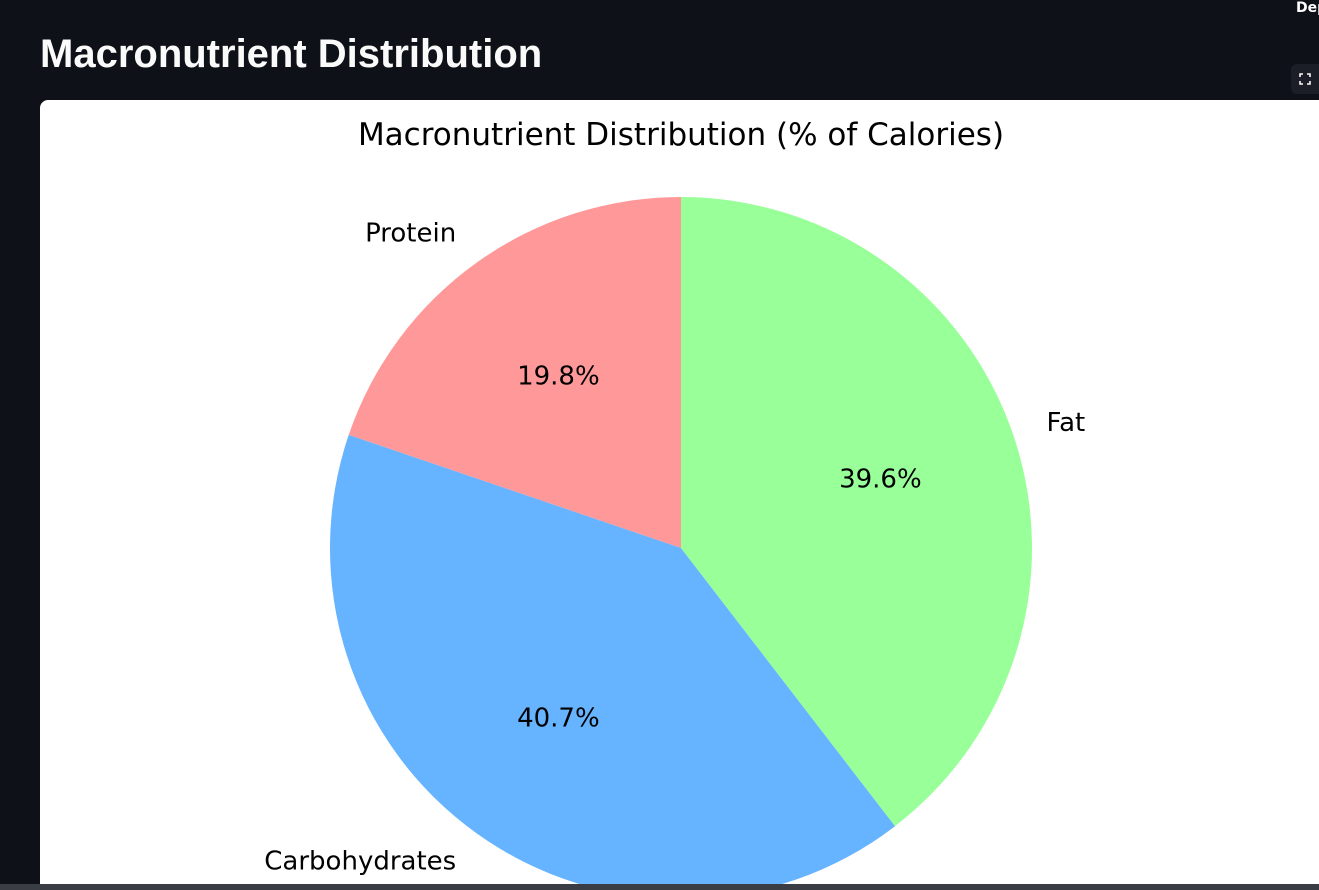 Image resolution: width=1319 pixels, height=890 pixels. What do you see at coordinates (659, 887) in the screenshot?
I see `bottom-scrollbar` at bounding box center [659, 887].